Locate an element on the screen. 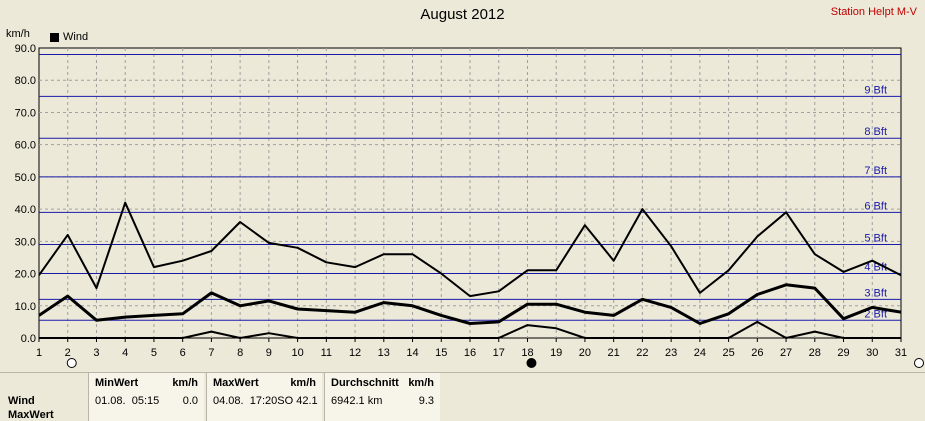 This screenshot has width=925, height=421. max-direction: SO is located at coordinates (285, 401).